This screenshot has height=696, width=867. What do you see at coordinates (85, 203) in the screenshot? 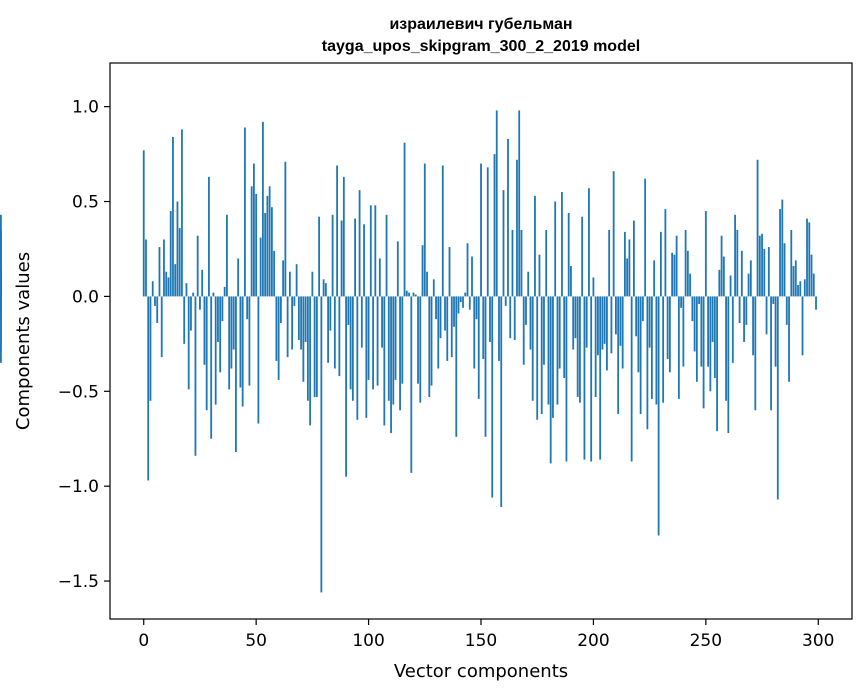
I see `y-tick-label: 0.5` at bounding box center [85, 203].